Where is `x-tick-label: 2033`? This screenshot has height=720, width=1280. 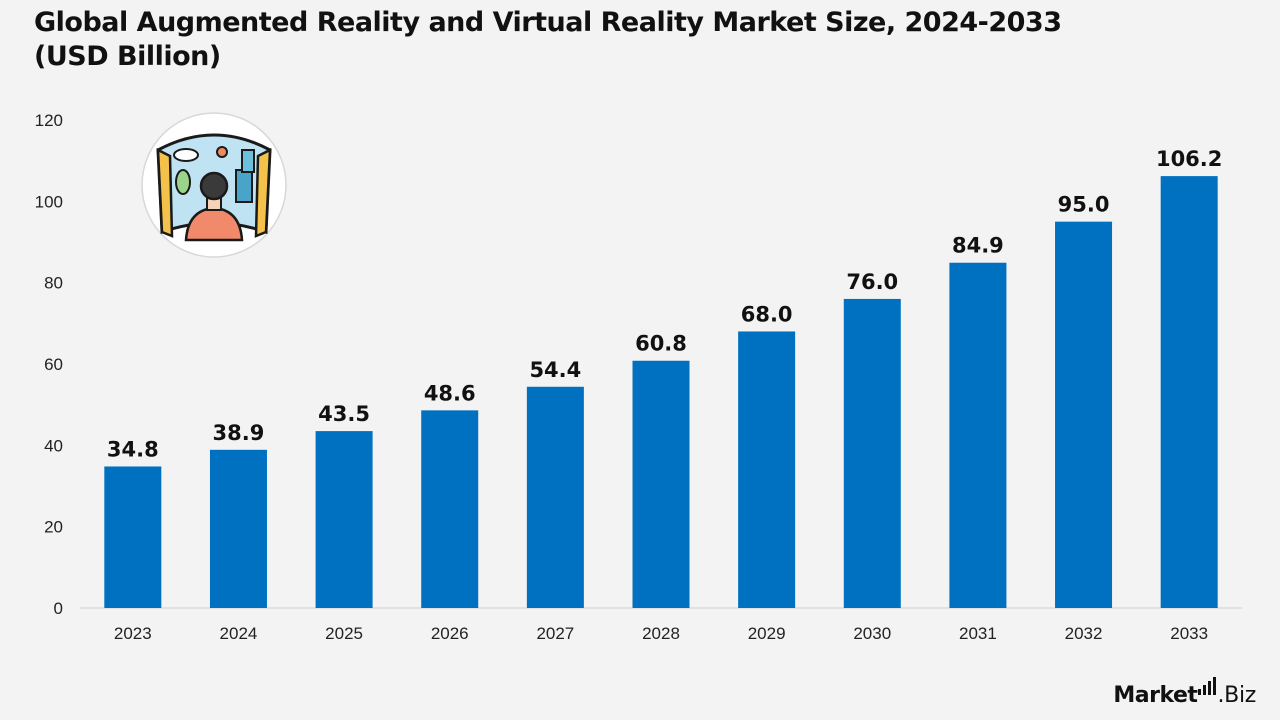
x-tick-label: 2033 is located at coordinates (1189, 633).